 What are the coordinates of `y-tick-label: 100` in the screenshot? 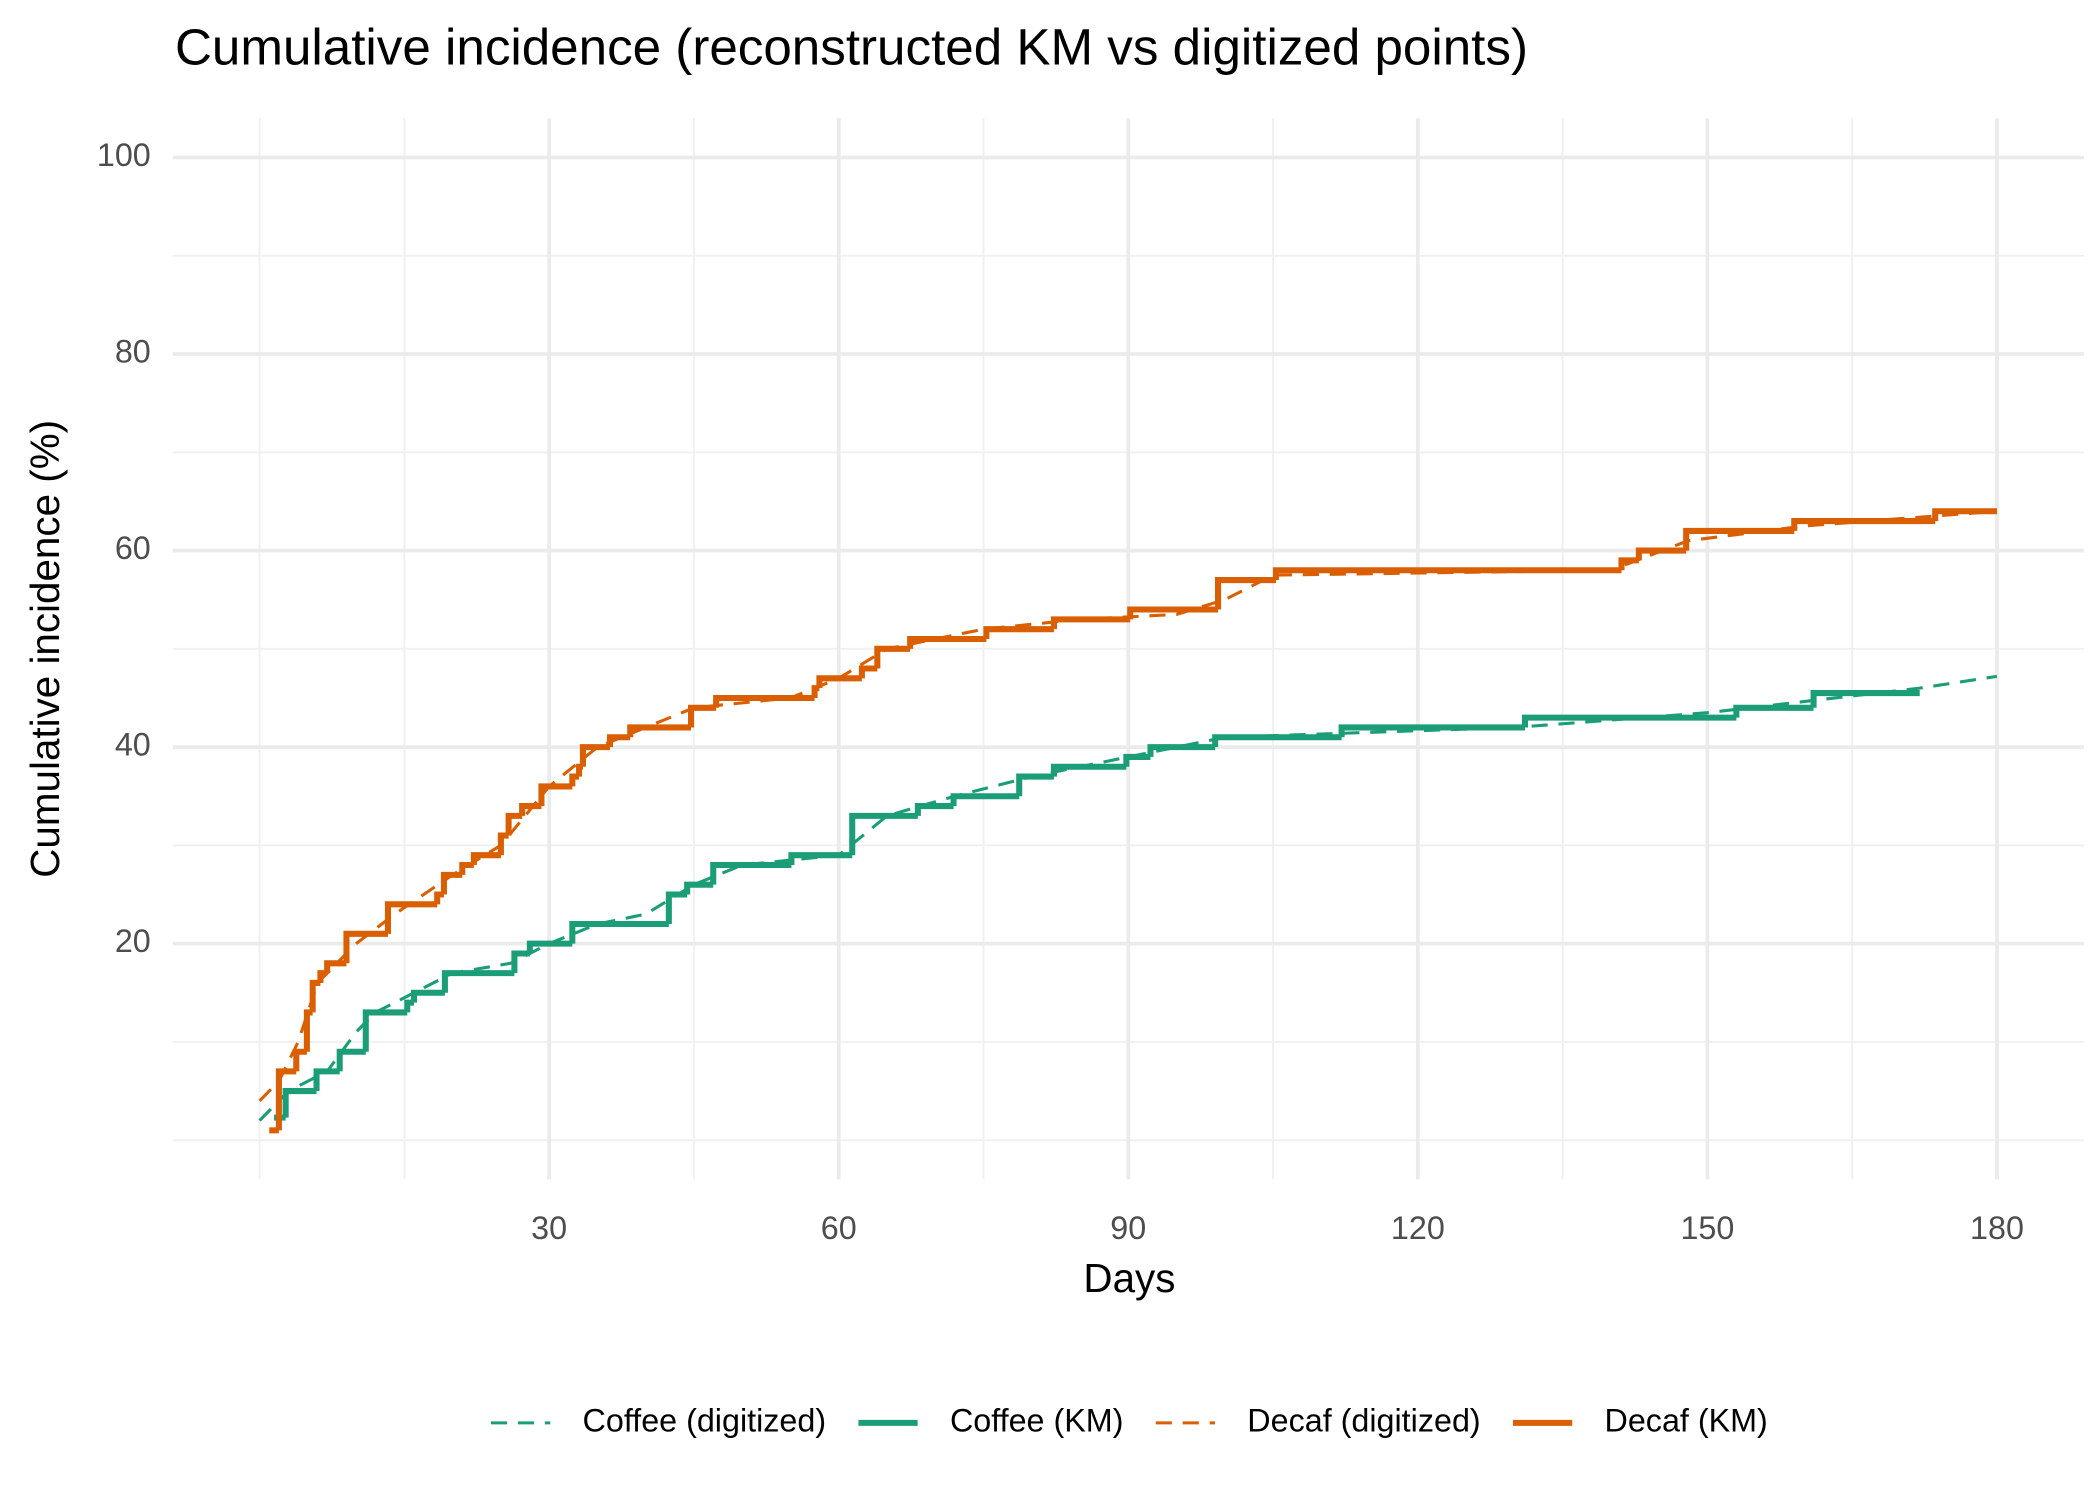 It's located at (124, 155).